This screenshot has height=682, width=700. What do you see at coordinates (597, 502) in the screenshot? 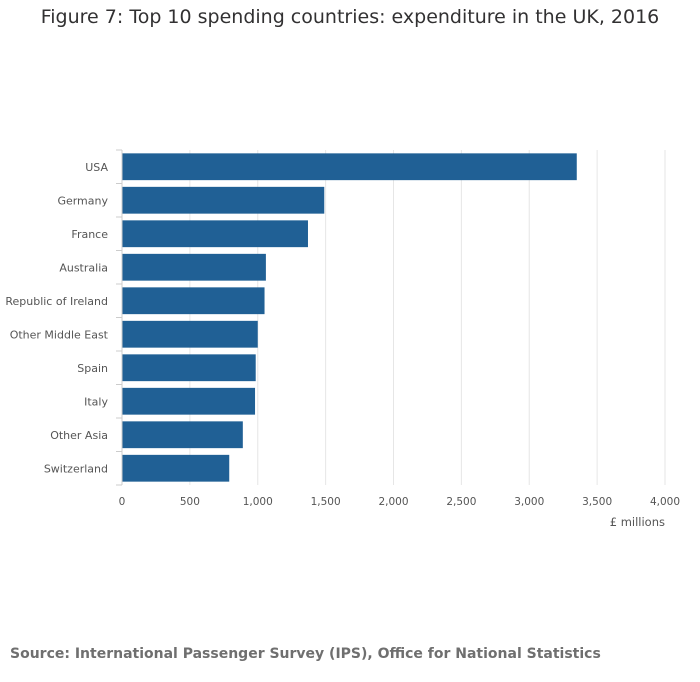
I see `x-tick-label: 3,500` at bounding box center [597, 502].